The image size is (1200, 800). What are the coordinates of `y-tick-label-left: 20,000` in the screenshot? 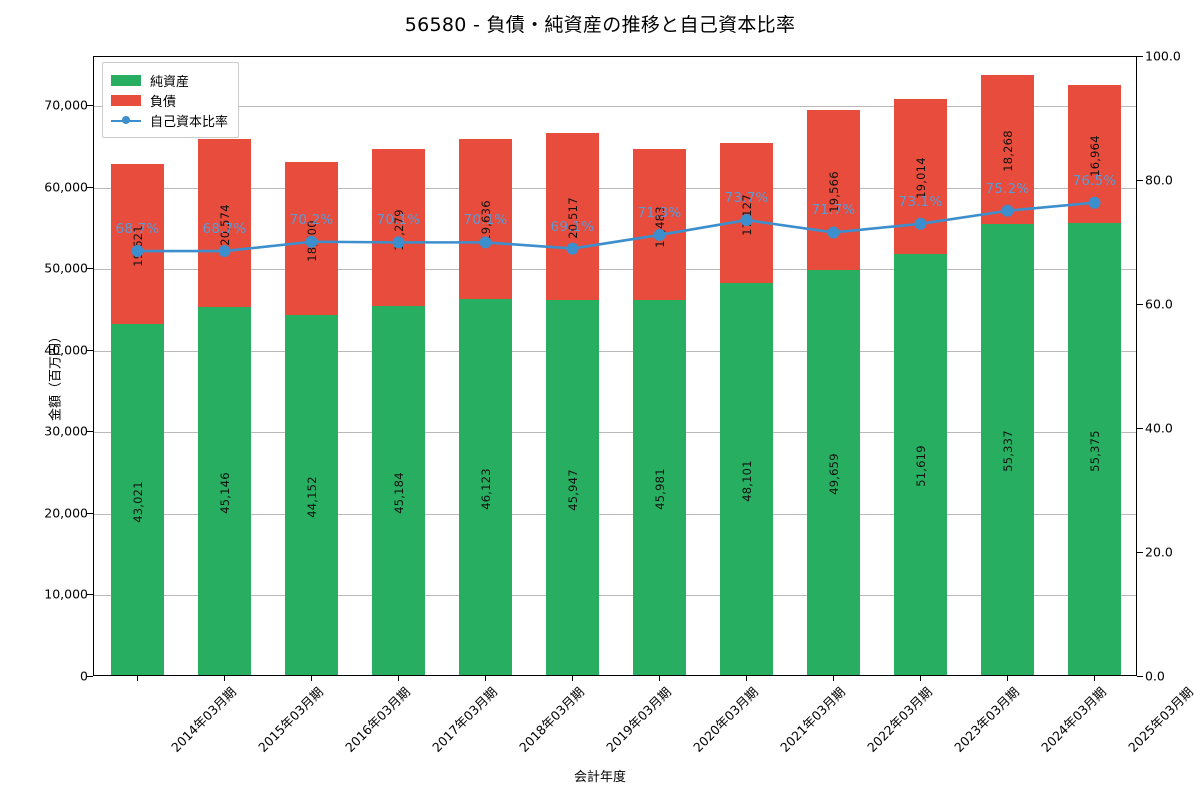 It's located at (66, 513).